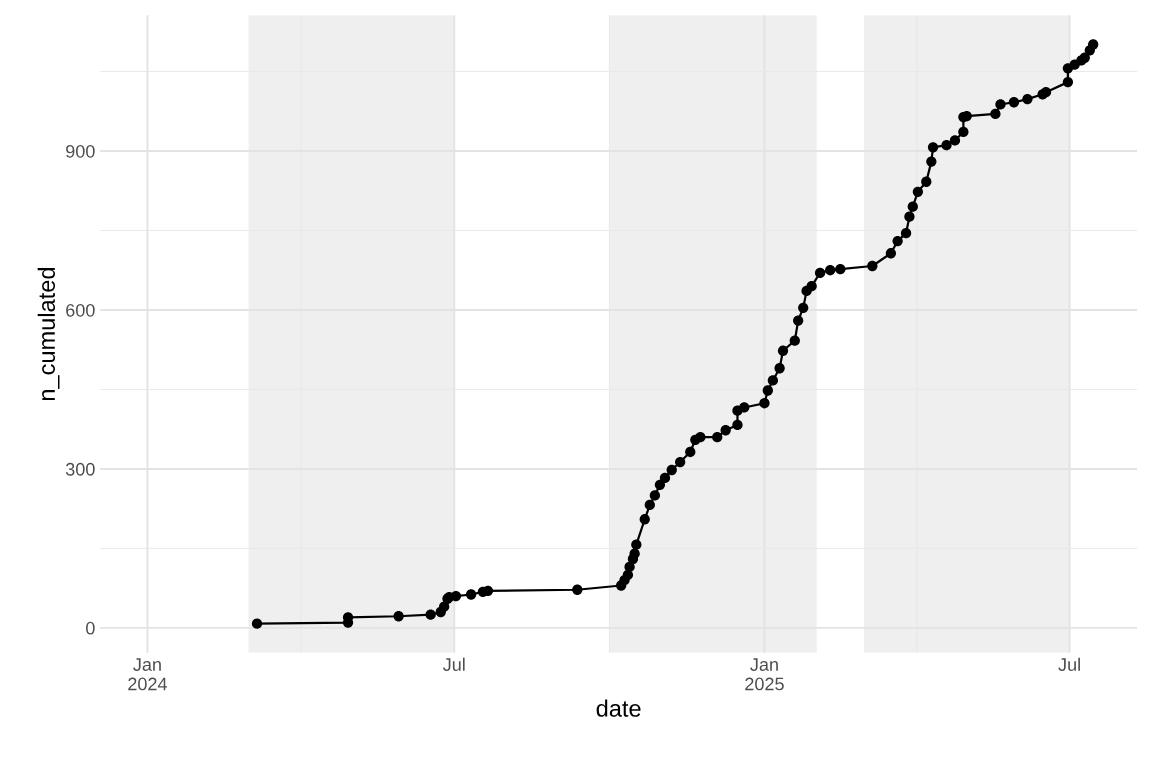 The height and width of the screenshot is (768, 1152). I want to click on x-tick-label: Jan 2024, so click(147, 674).